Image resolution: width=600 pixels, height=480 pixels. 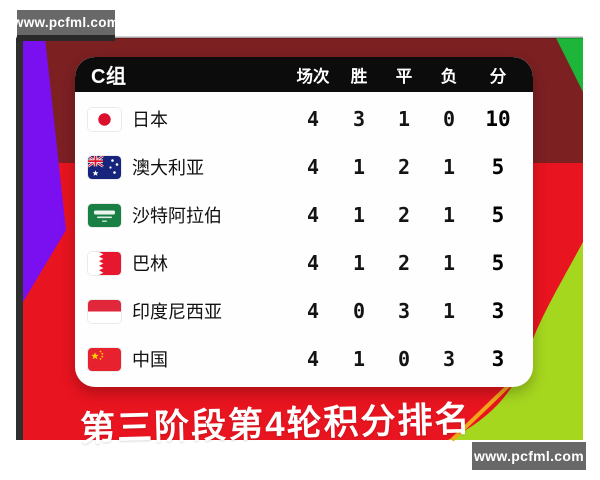 What do you see at coordinates (304, 359) in the screenshot?
I see `table-row-china: 中国 4 1 0 3 3` at bounding box center [304, 359].